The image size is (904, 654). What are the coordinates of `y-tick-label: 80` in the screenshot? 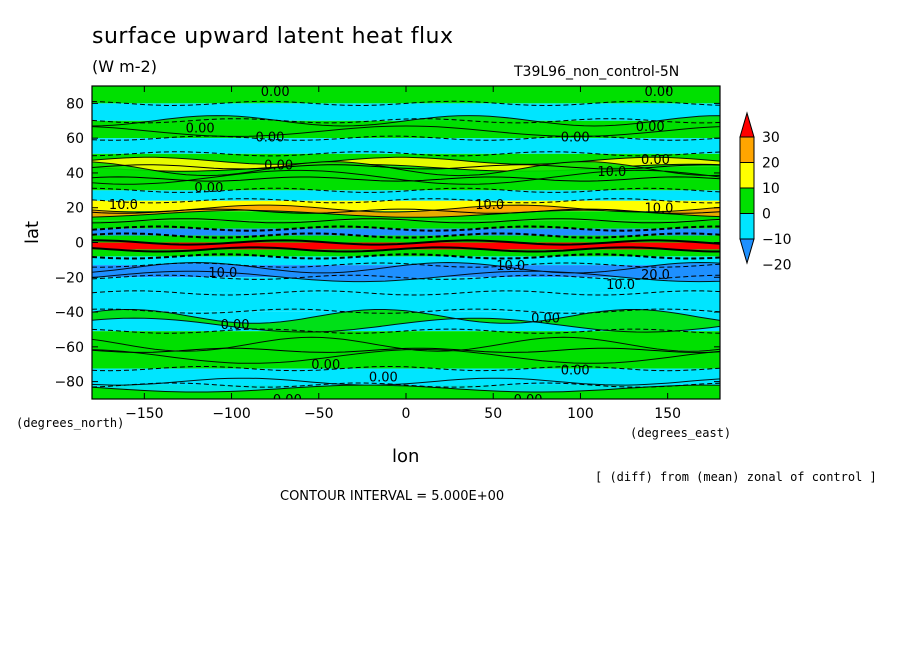 It's located at (75, 104).